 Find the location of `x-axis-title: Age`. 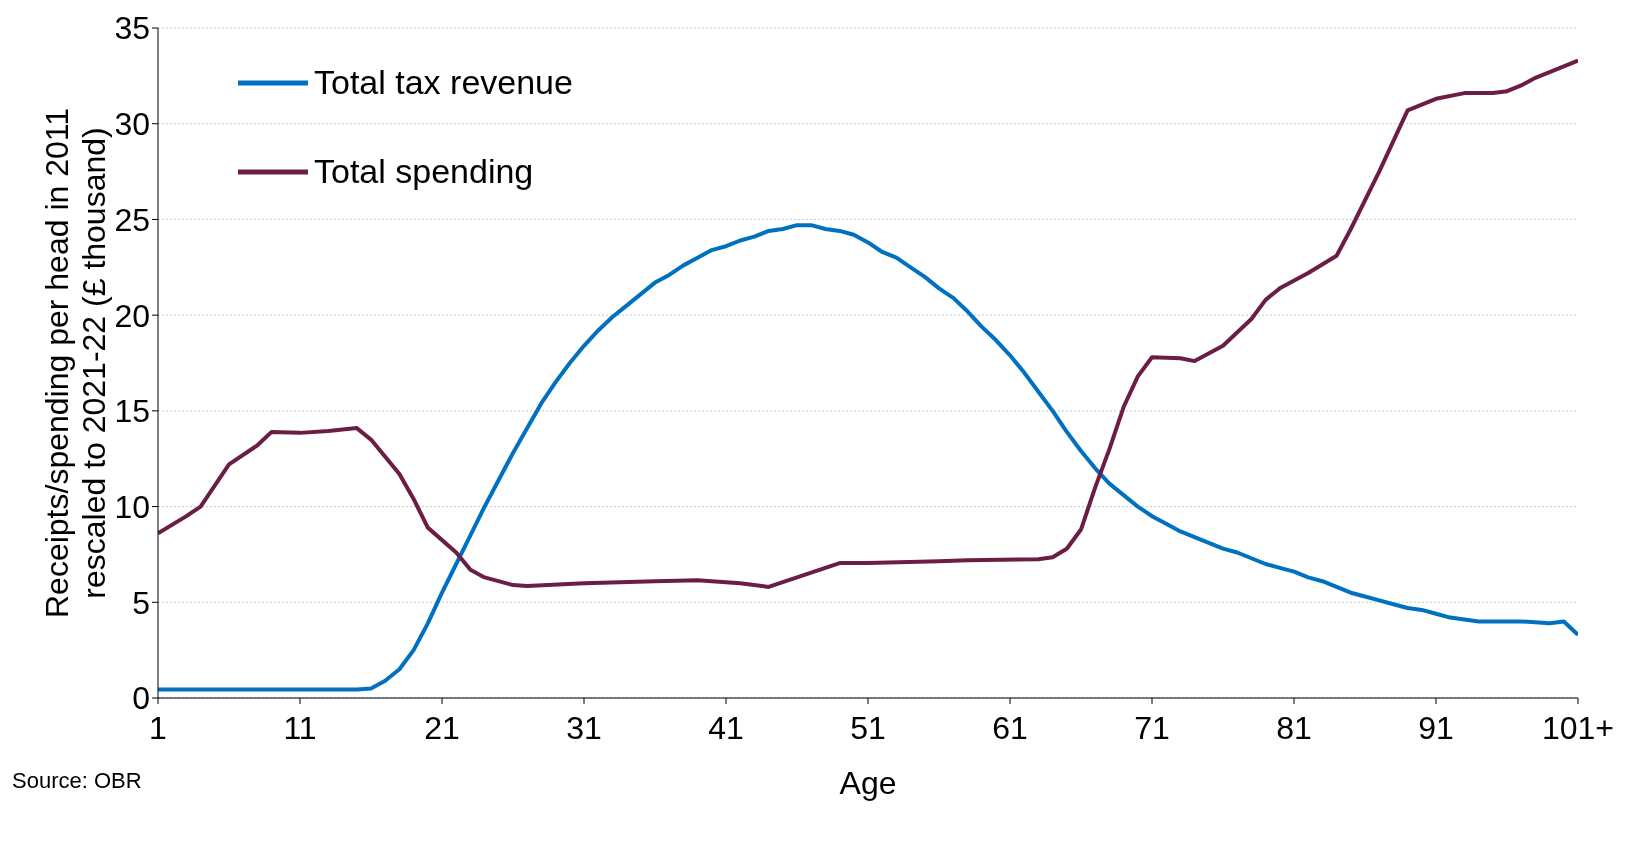

x-axis-title: Age is located at coordinates (868, 783).